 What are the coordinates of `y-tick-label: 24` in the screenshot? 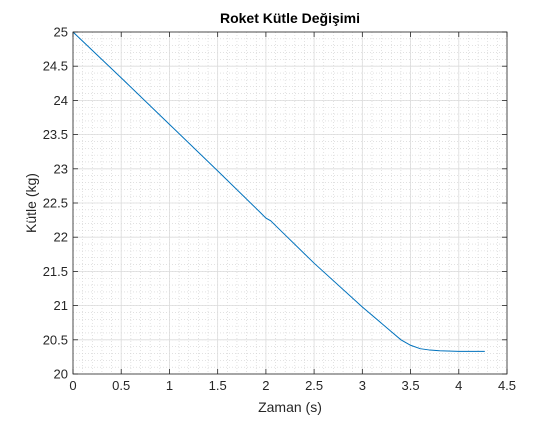 It's located at (61, 100).